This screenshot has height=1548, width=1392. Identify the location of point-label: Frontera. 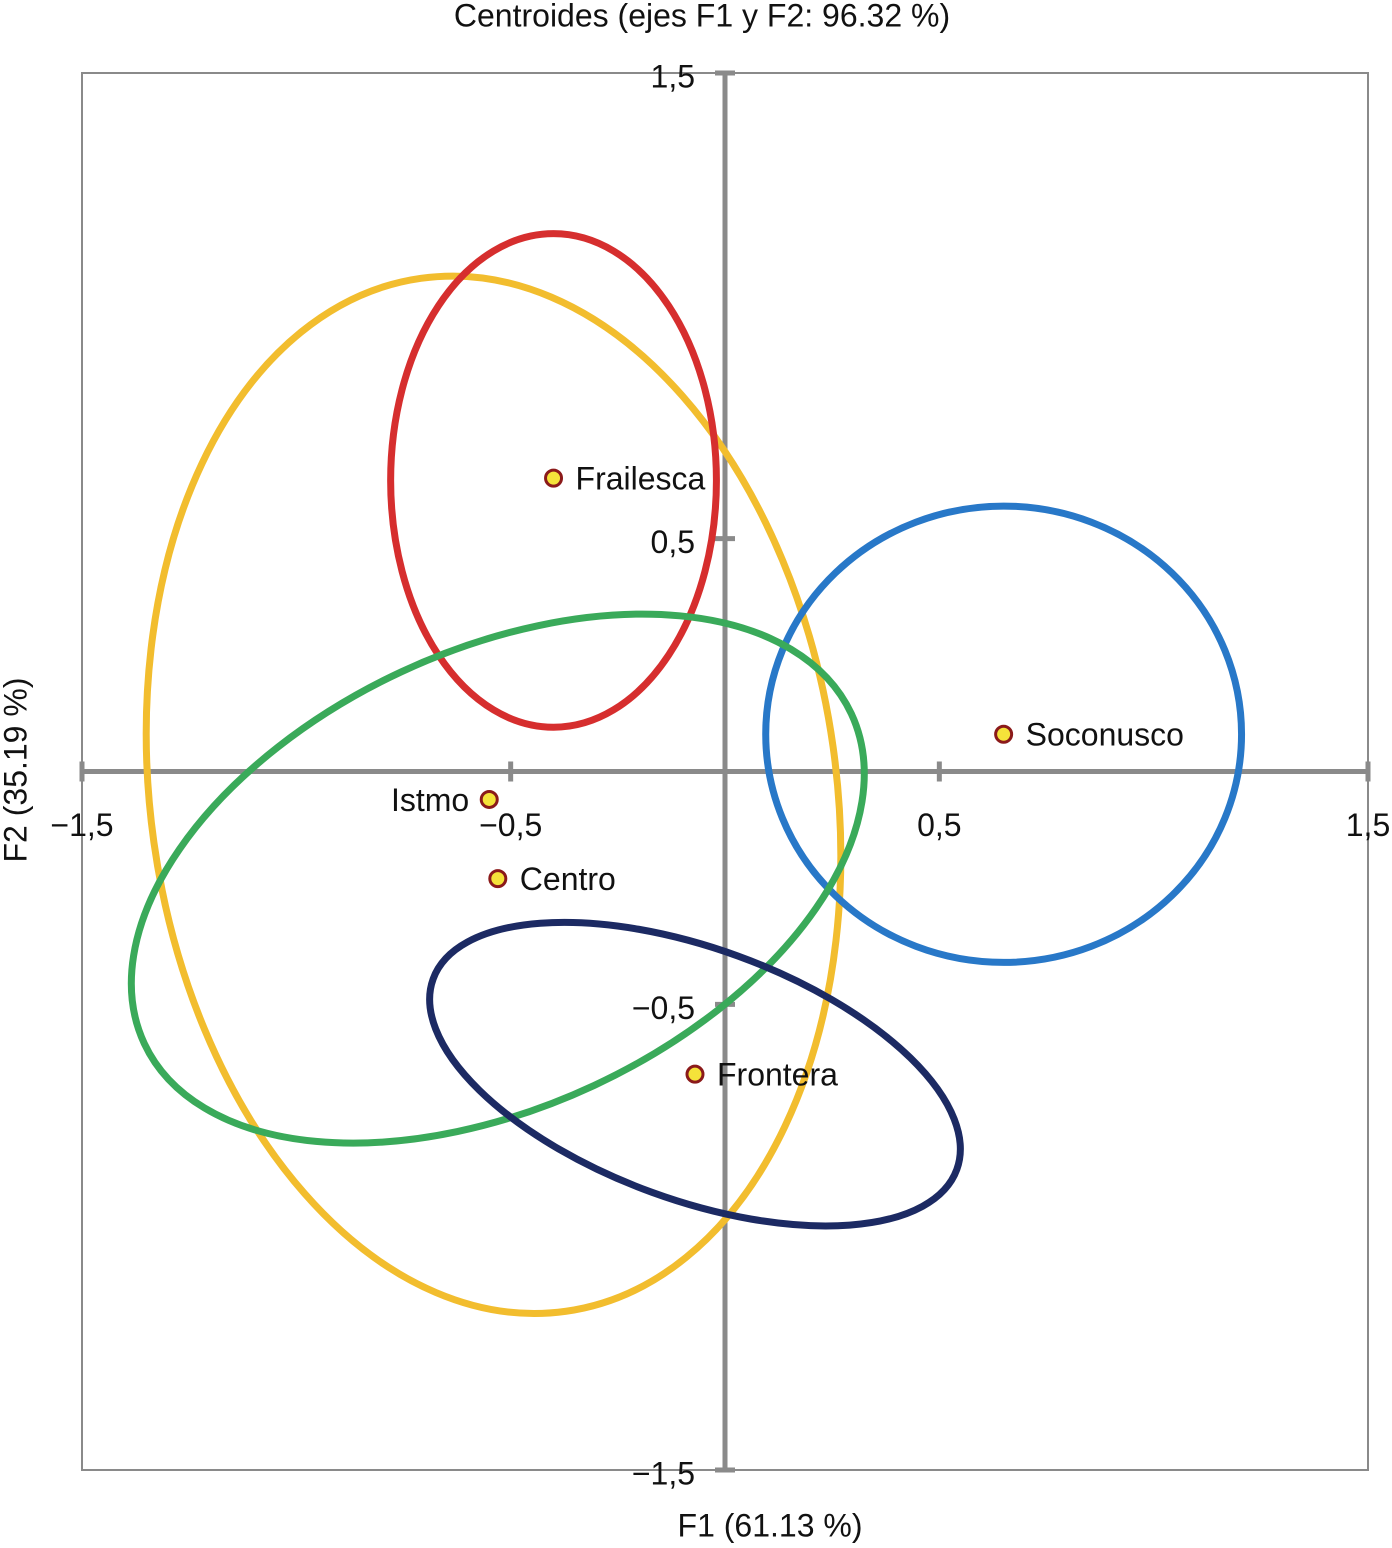
(777, 1075).